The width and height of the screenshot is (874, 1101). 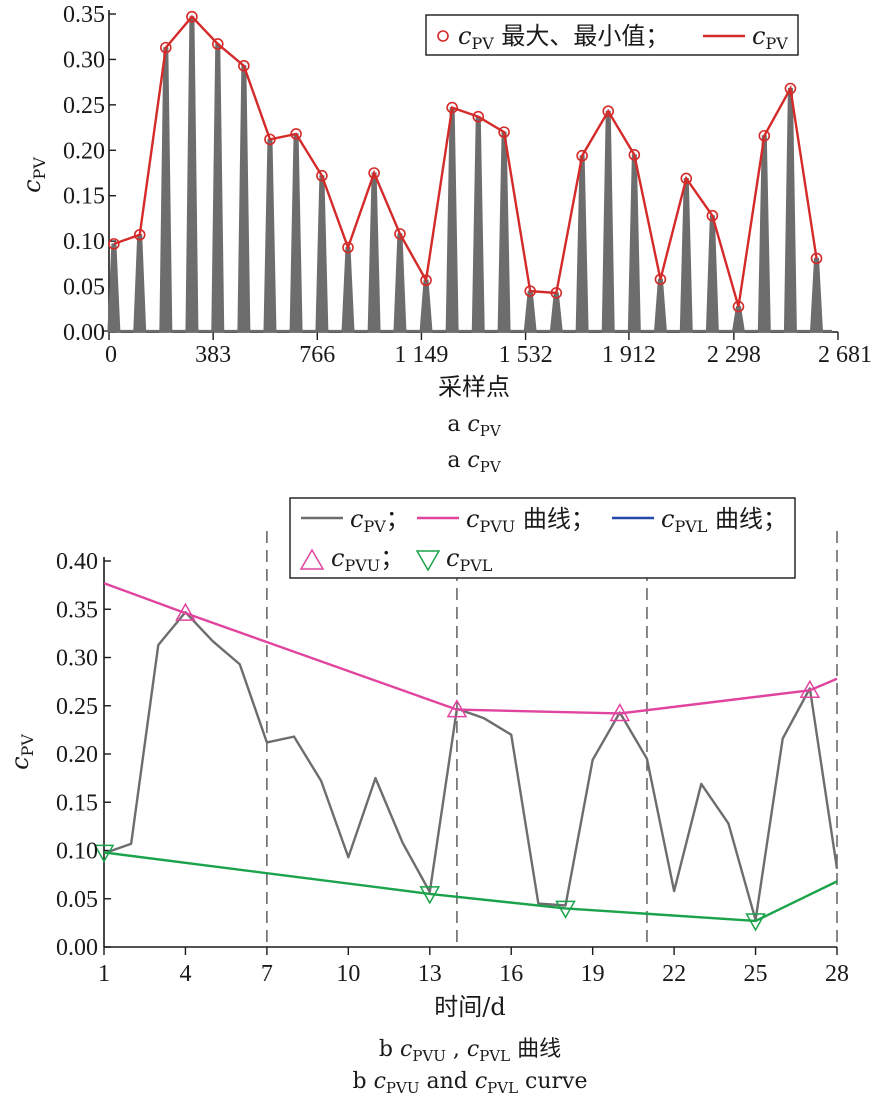 I want to click on panel-b-x-tick-label: 7, so click(x=267, y=974).